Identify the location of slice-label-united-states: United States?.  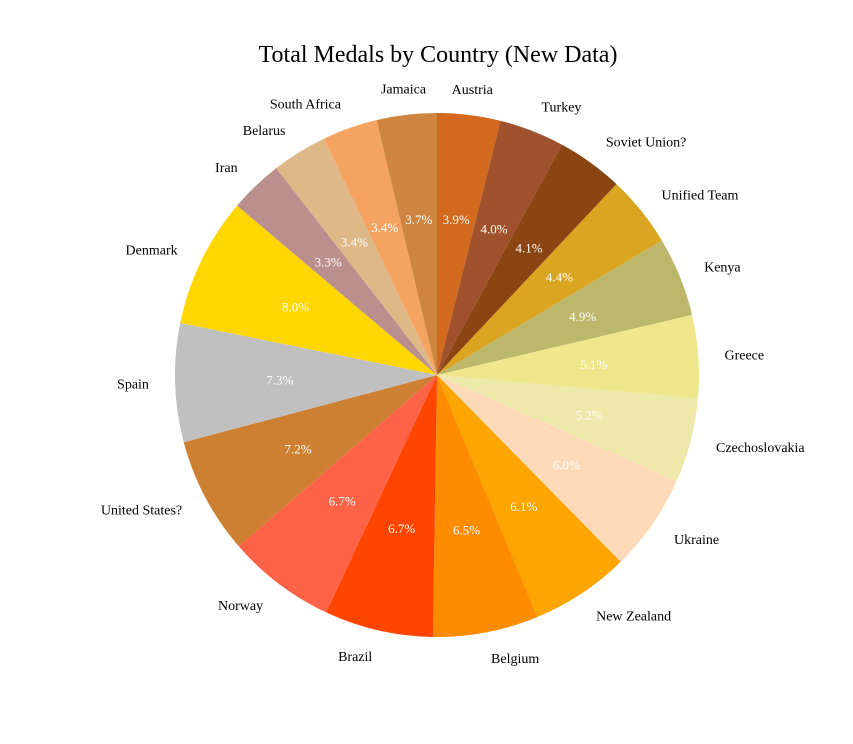
(141, 511).